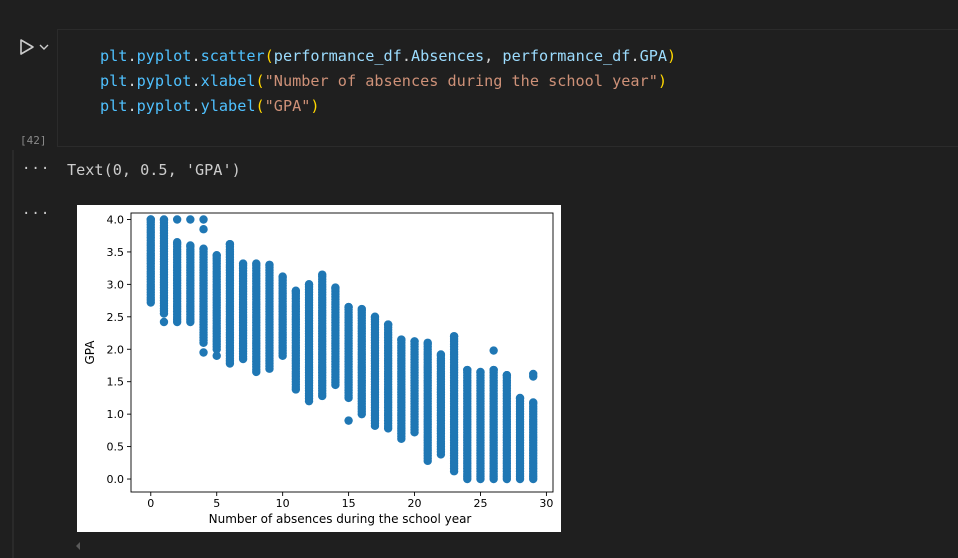 This screenshot has height=558, width=958. What do you see at coordinates (232, 56) in the screenshot?
I see `token: scatter` at bounding box center [232, 56].